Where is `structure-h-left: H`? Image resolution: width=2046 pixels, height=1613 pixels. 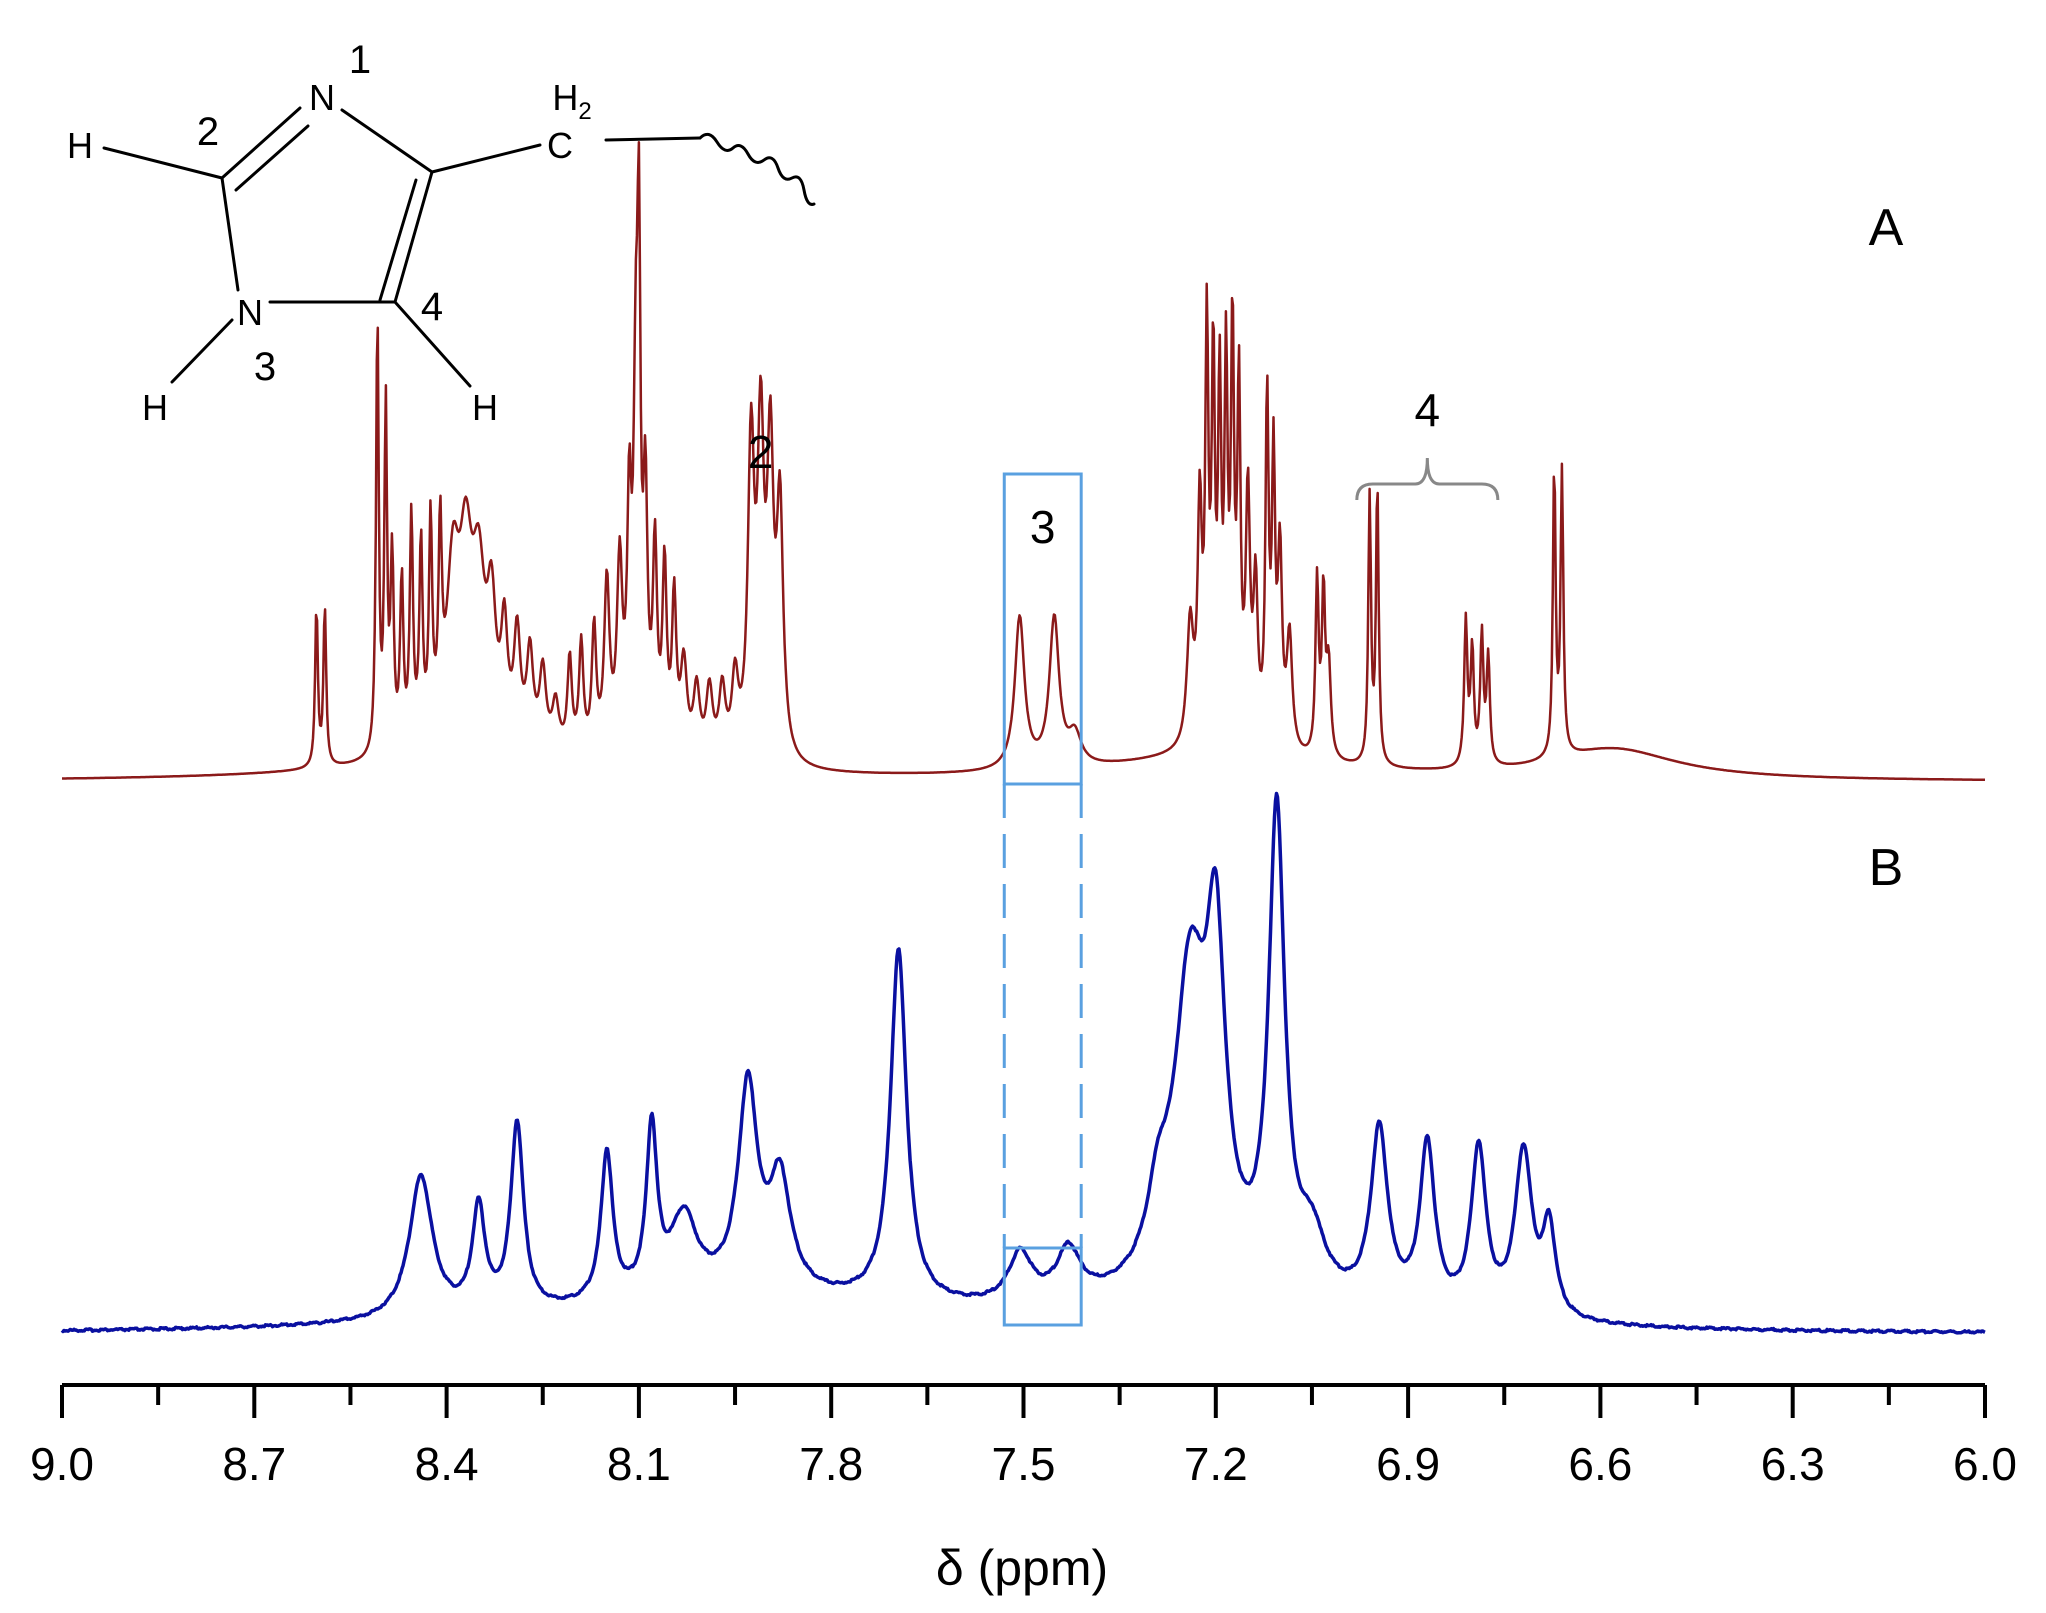
structure-h-left: H is located at coordinates (80, 145).